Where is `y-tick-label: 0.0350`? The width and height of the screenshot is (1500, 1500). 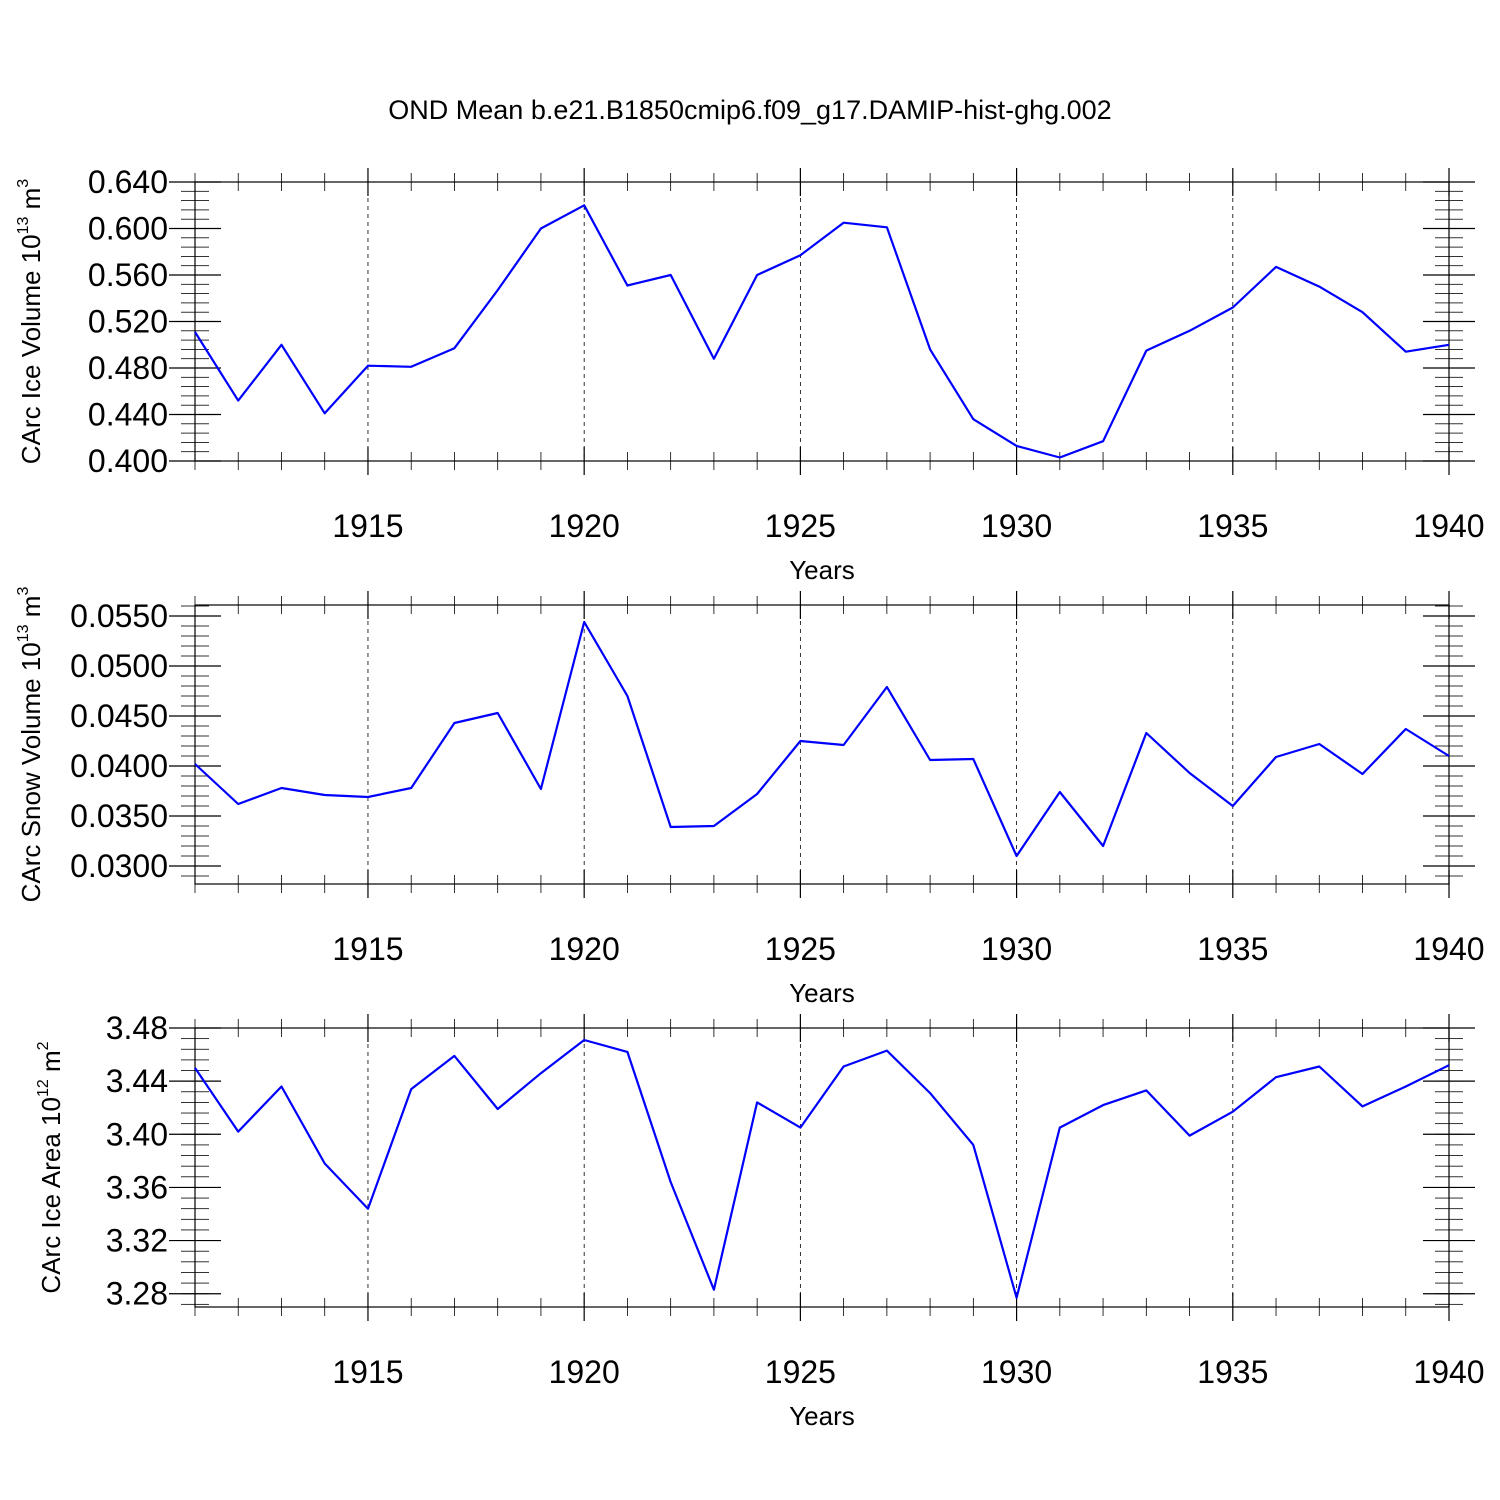
y-tick-label: 0.0350 is located at coordinates (119, 816).